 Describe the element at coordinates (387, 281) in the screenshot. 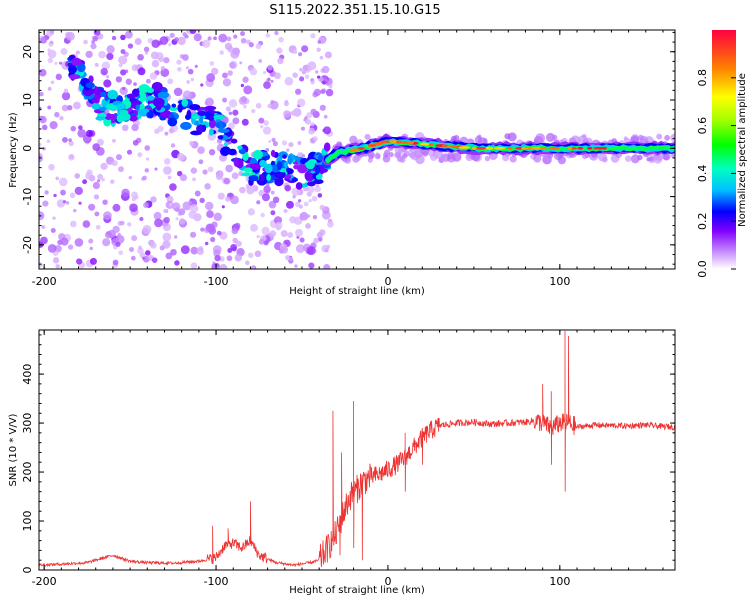

I see `x-tick-label: 0` at that location.